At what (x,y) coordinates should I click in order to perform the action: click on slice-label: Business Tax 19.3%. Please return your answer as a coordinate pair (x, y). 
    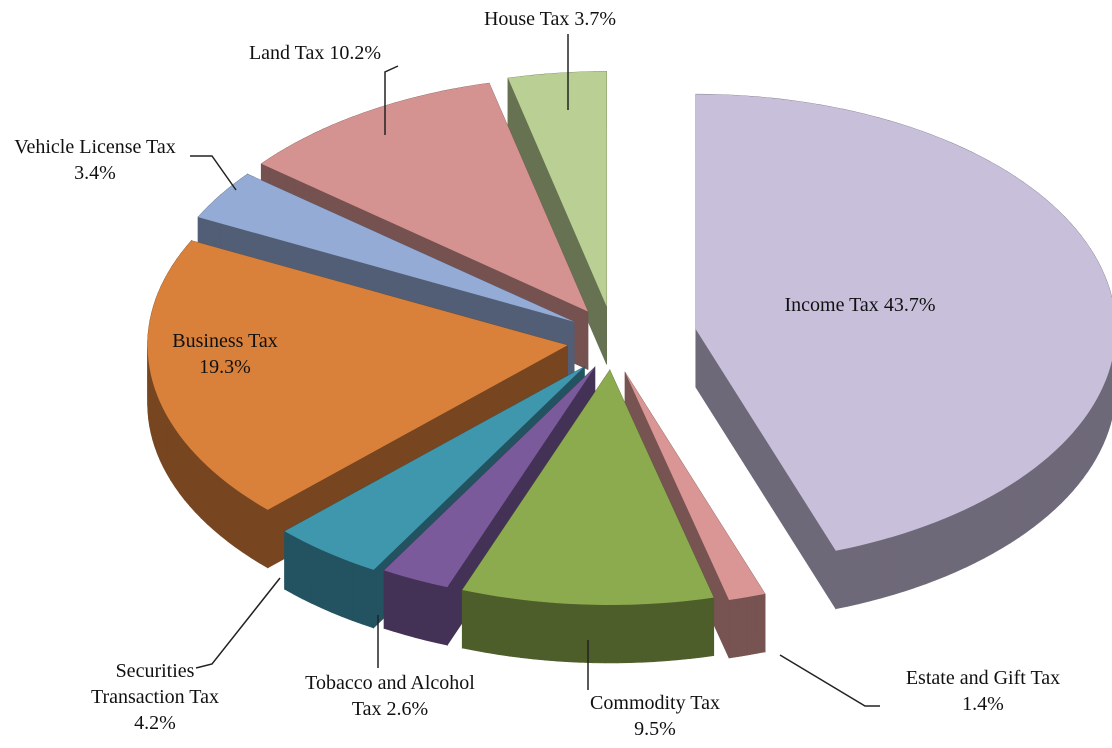
    Looking at the image, I should click on (225, 354).